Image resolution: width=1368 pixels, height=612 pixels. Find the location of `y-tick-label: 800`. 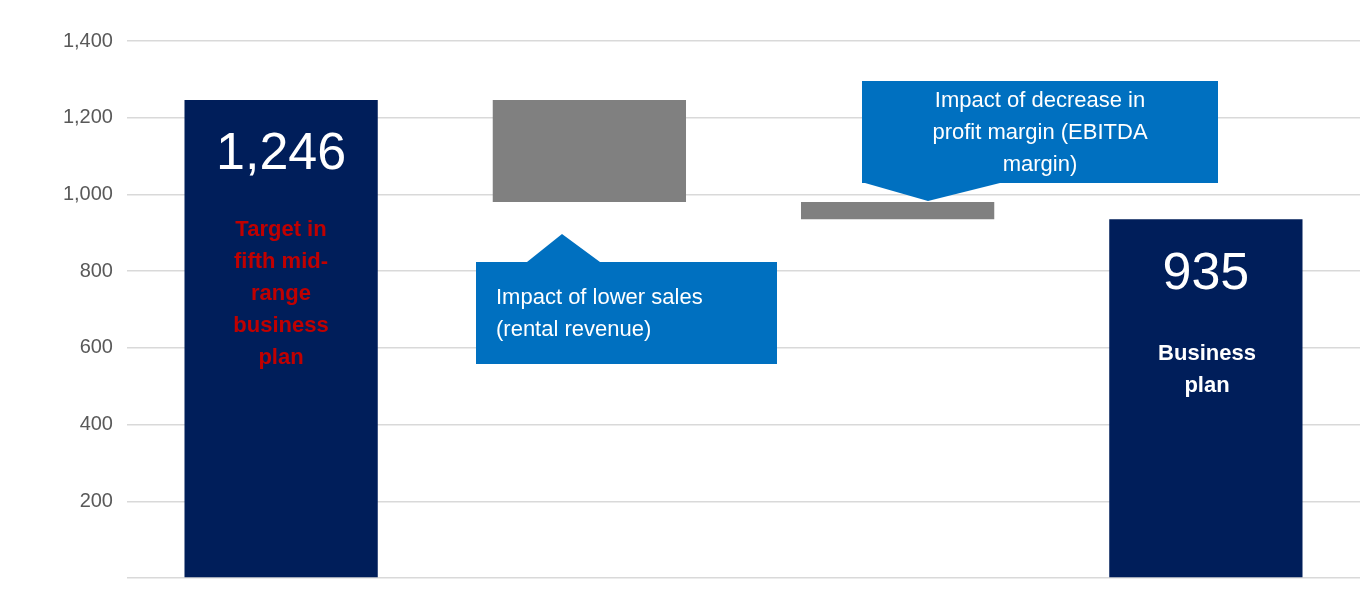

y-tick-label: 800 is located at coordinates (96, 269).